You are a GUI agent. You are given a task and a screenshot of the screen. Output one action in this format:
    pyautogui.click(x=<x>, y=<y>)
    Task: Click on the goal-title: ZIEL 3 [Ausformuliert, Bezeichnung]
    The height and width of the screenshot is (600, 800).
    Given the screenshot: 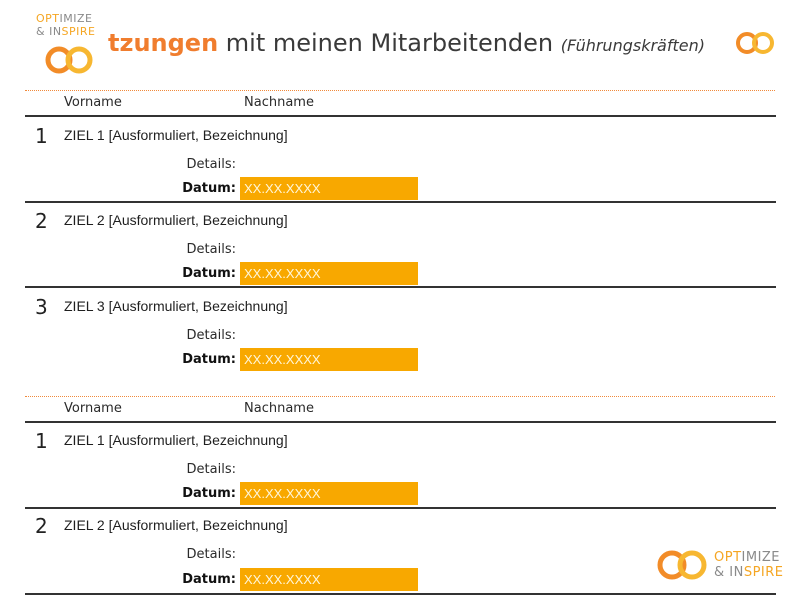 What is the action you would take?
    pyautogui.click(x=176, y=306)
    